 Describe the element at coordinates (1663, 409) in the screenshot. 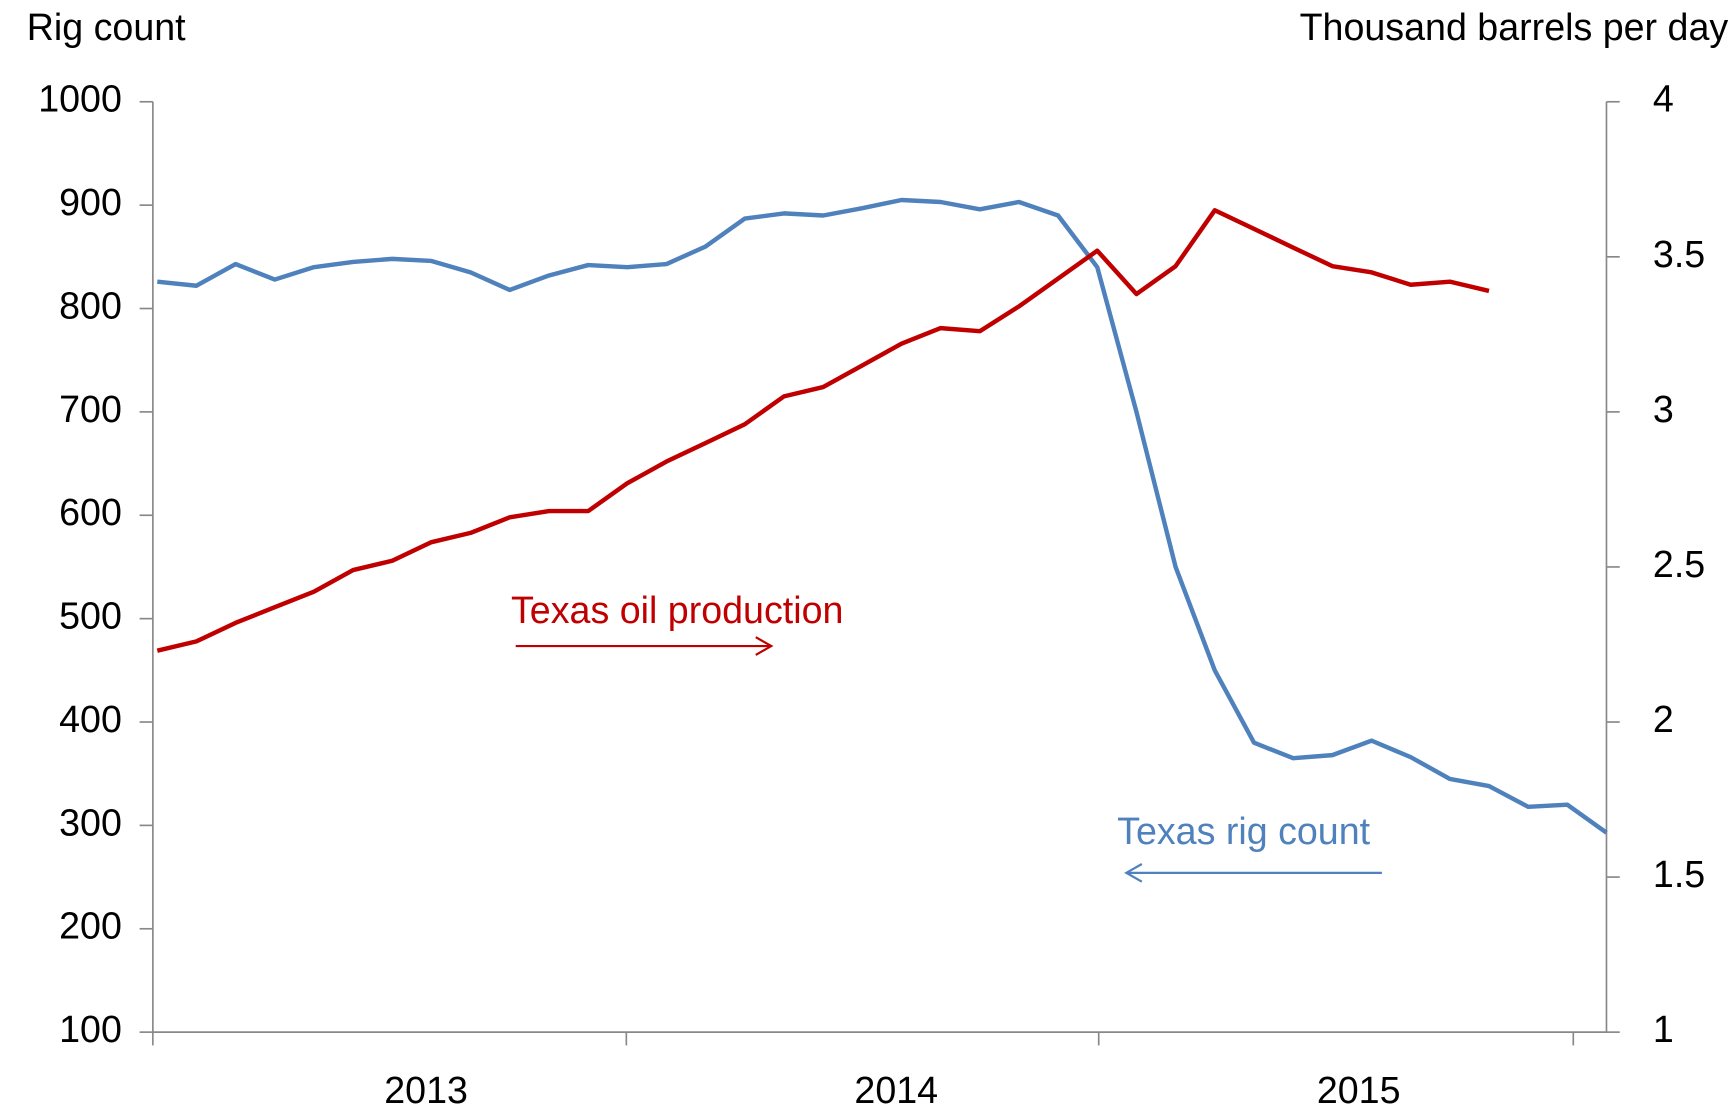

I see `y2-tick-label: 3` at that location.